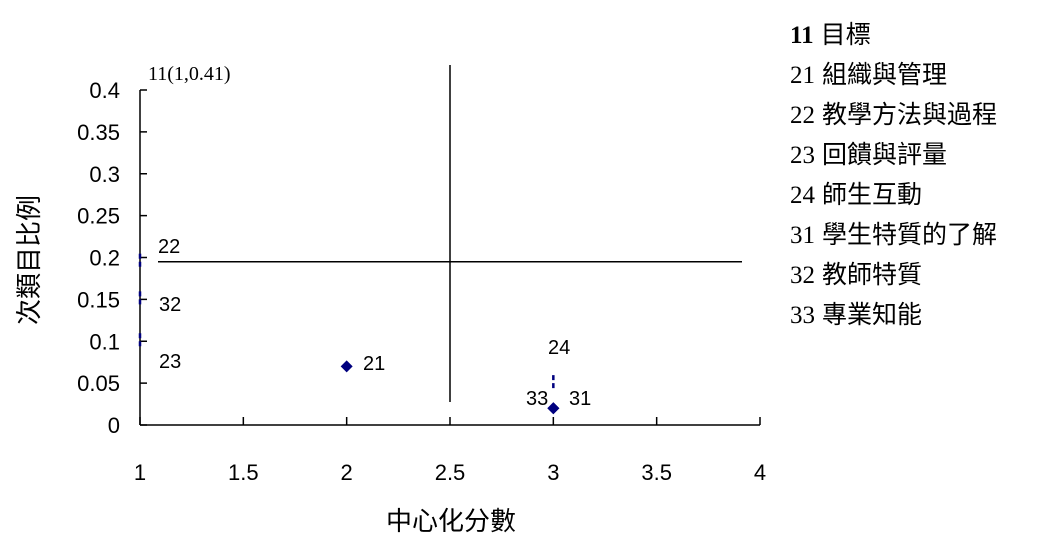 The height and width of the screenshot is (542, 1052). Describe the element at coordinates (802, 315) in the screenshot. I see `legend-code: 33` at that location.